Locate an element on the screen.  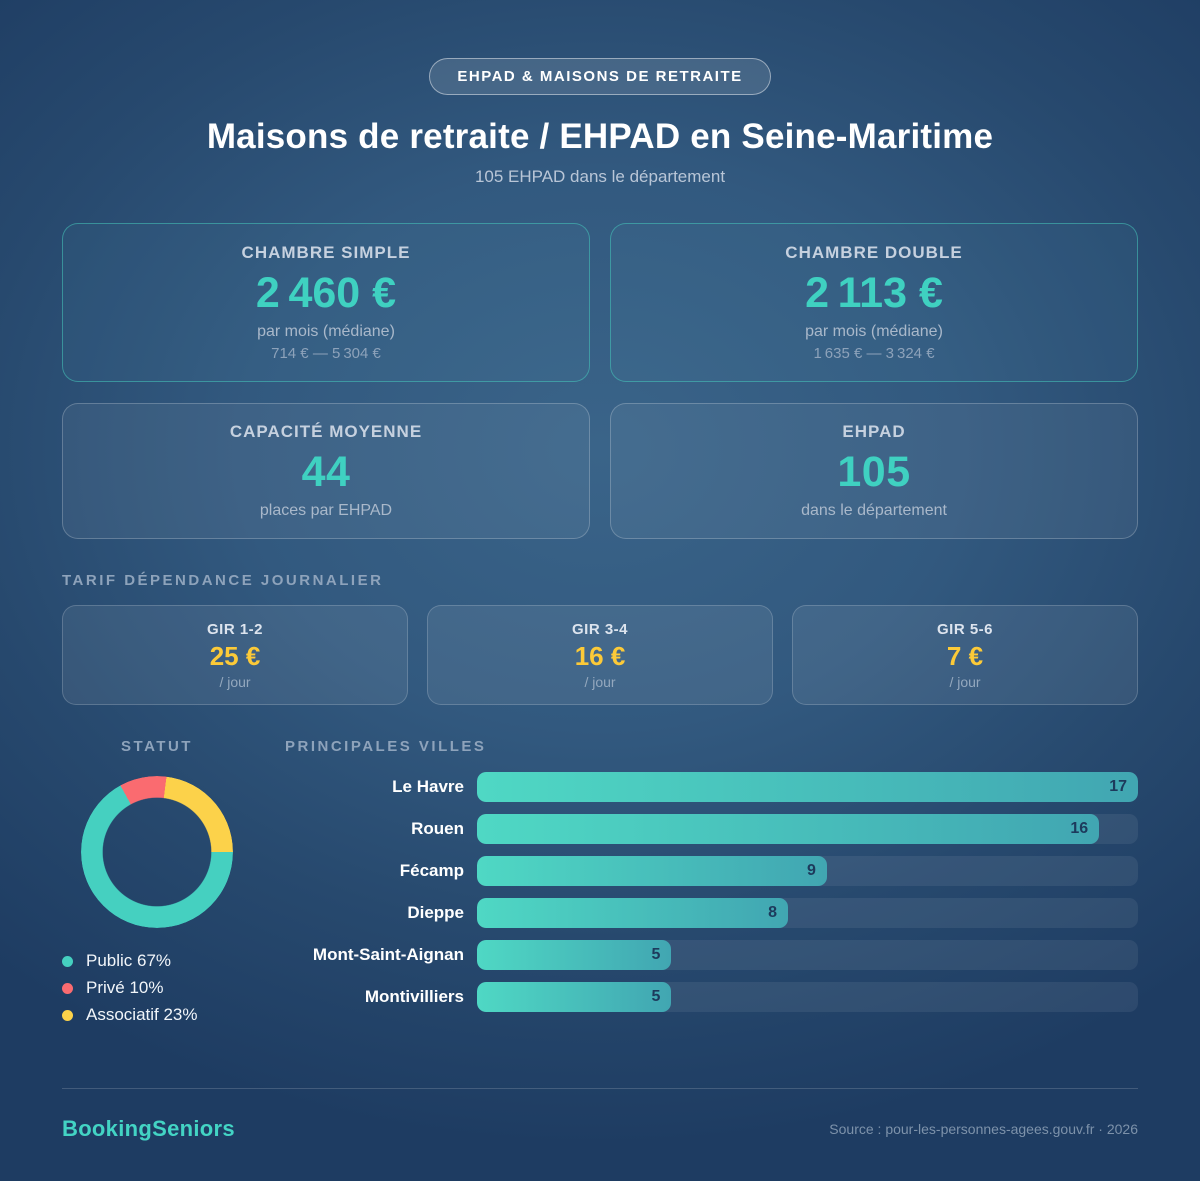
gir-card-1-2: GIR 1-2 25 € / jour is located at coordinates (235, 655).